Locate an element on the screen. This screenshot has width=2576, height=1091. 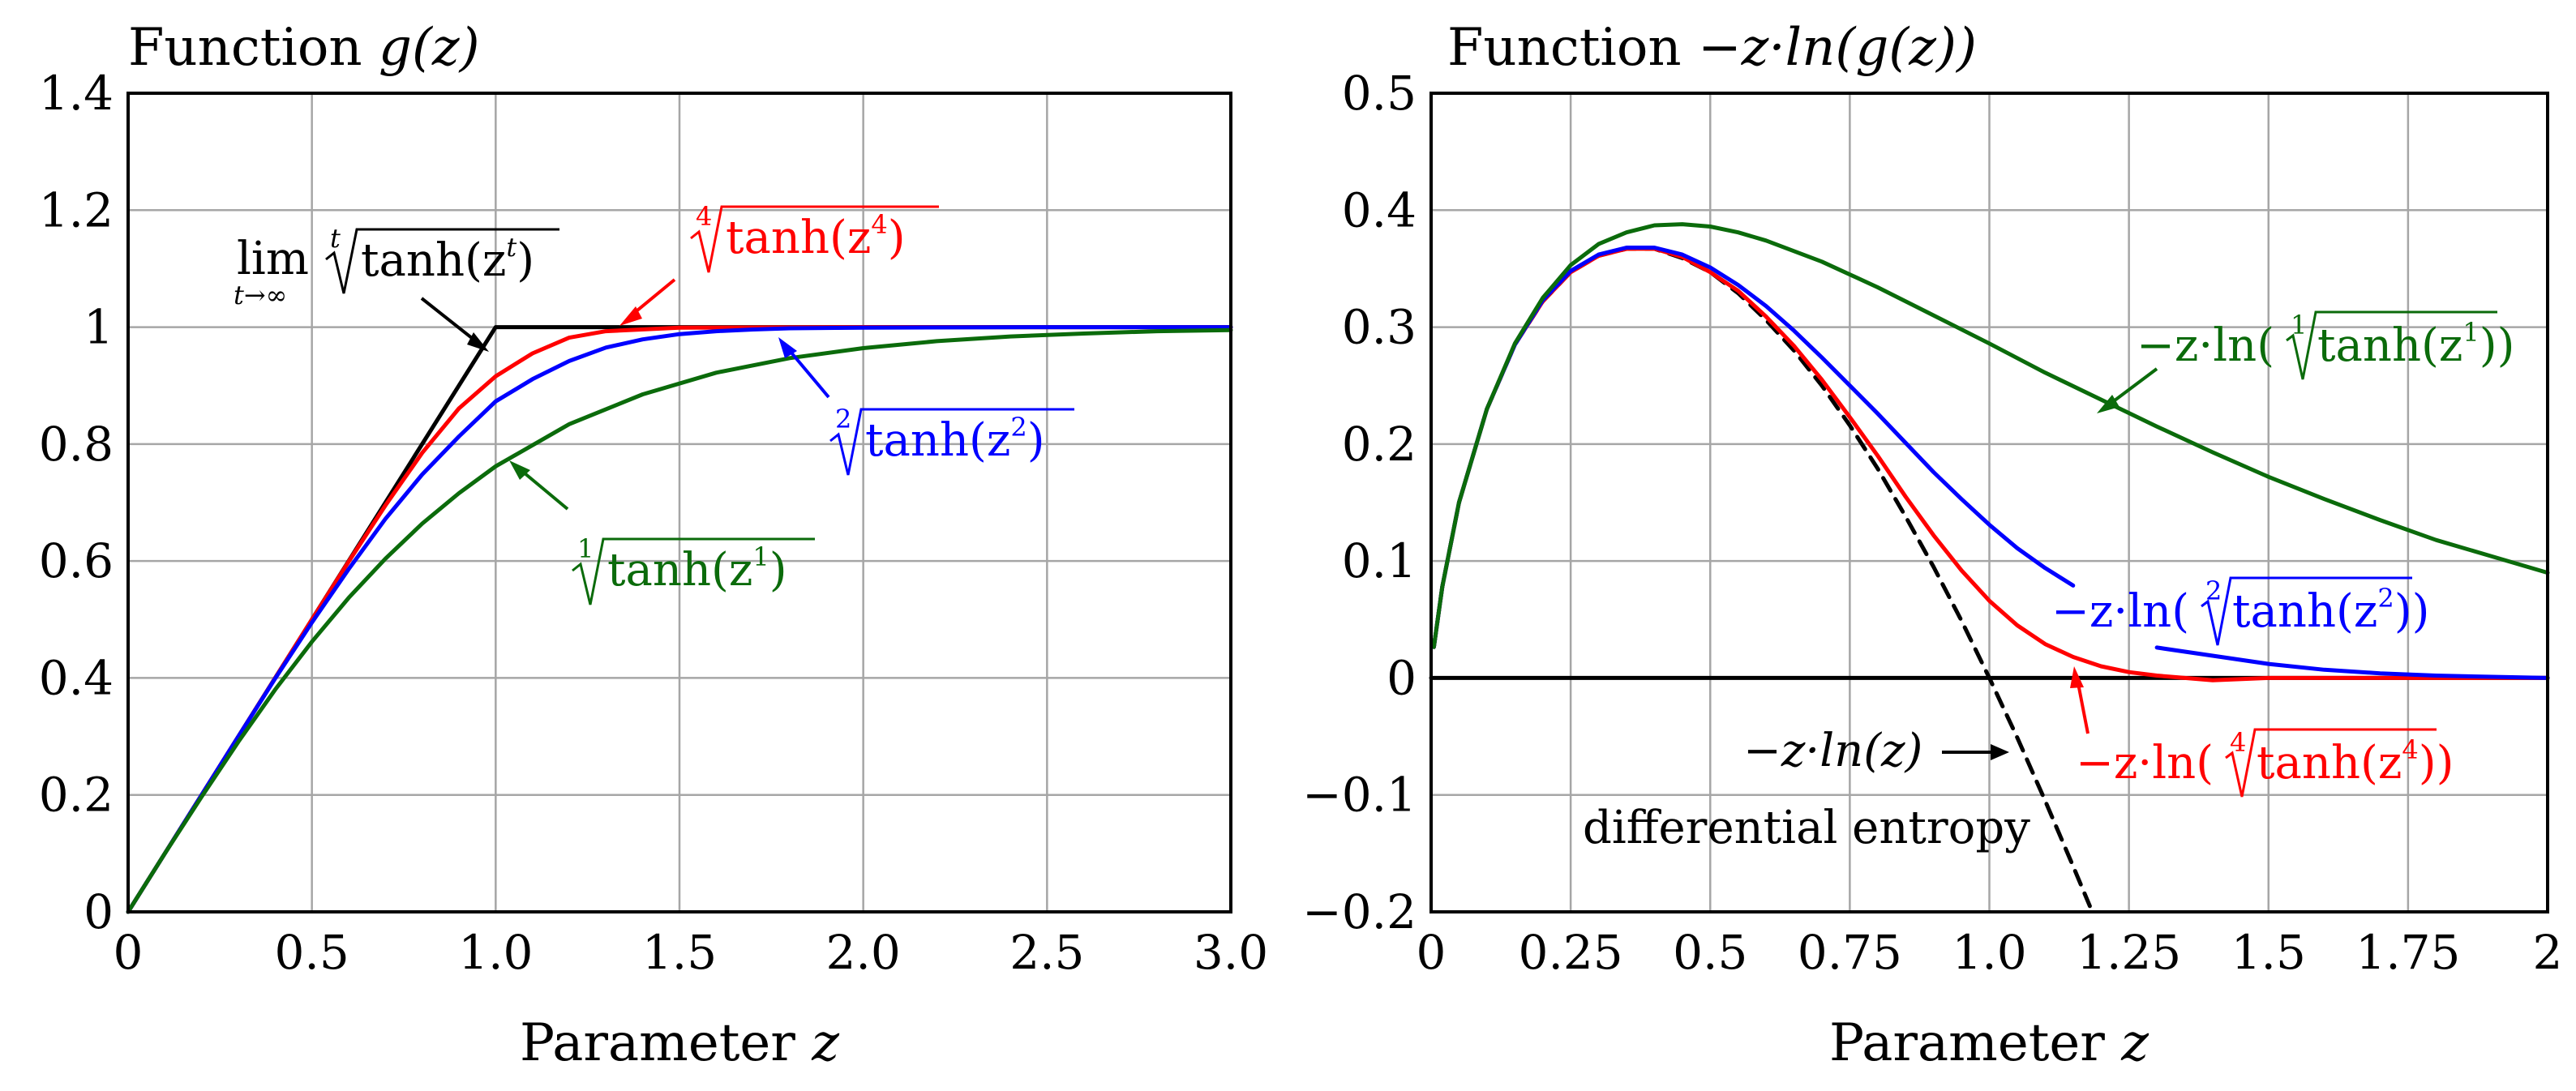
right-x-tick-label: 0.5 is located at coordinates (1710, 952).